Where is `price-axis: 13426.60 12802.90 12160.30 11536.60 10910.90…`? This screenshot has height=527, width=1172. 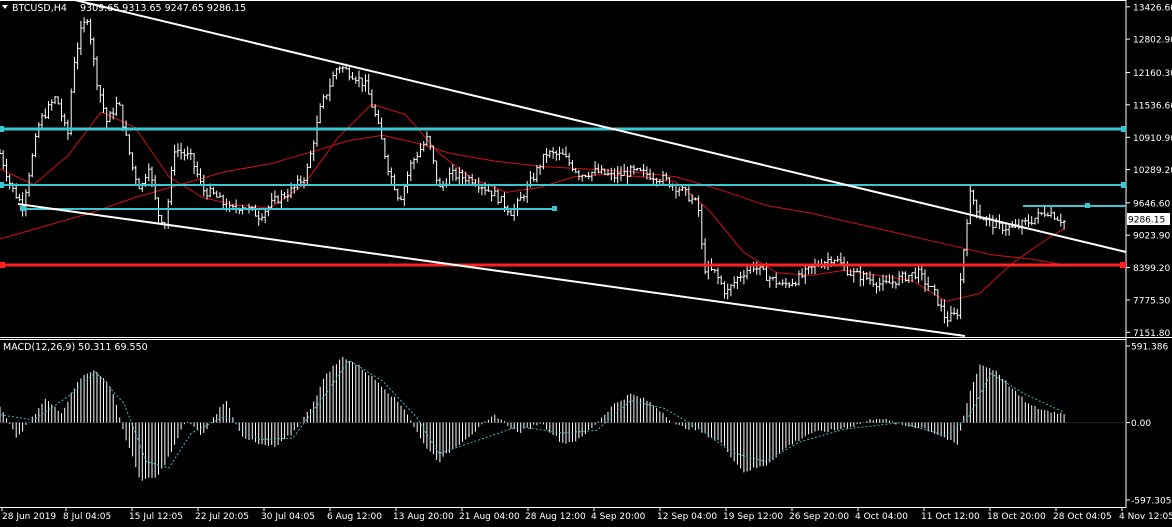 price-axis: 13426.60 12802.90 12160.30 11536.60 10910.90… is located at coordinates (1149, 171).